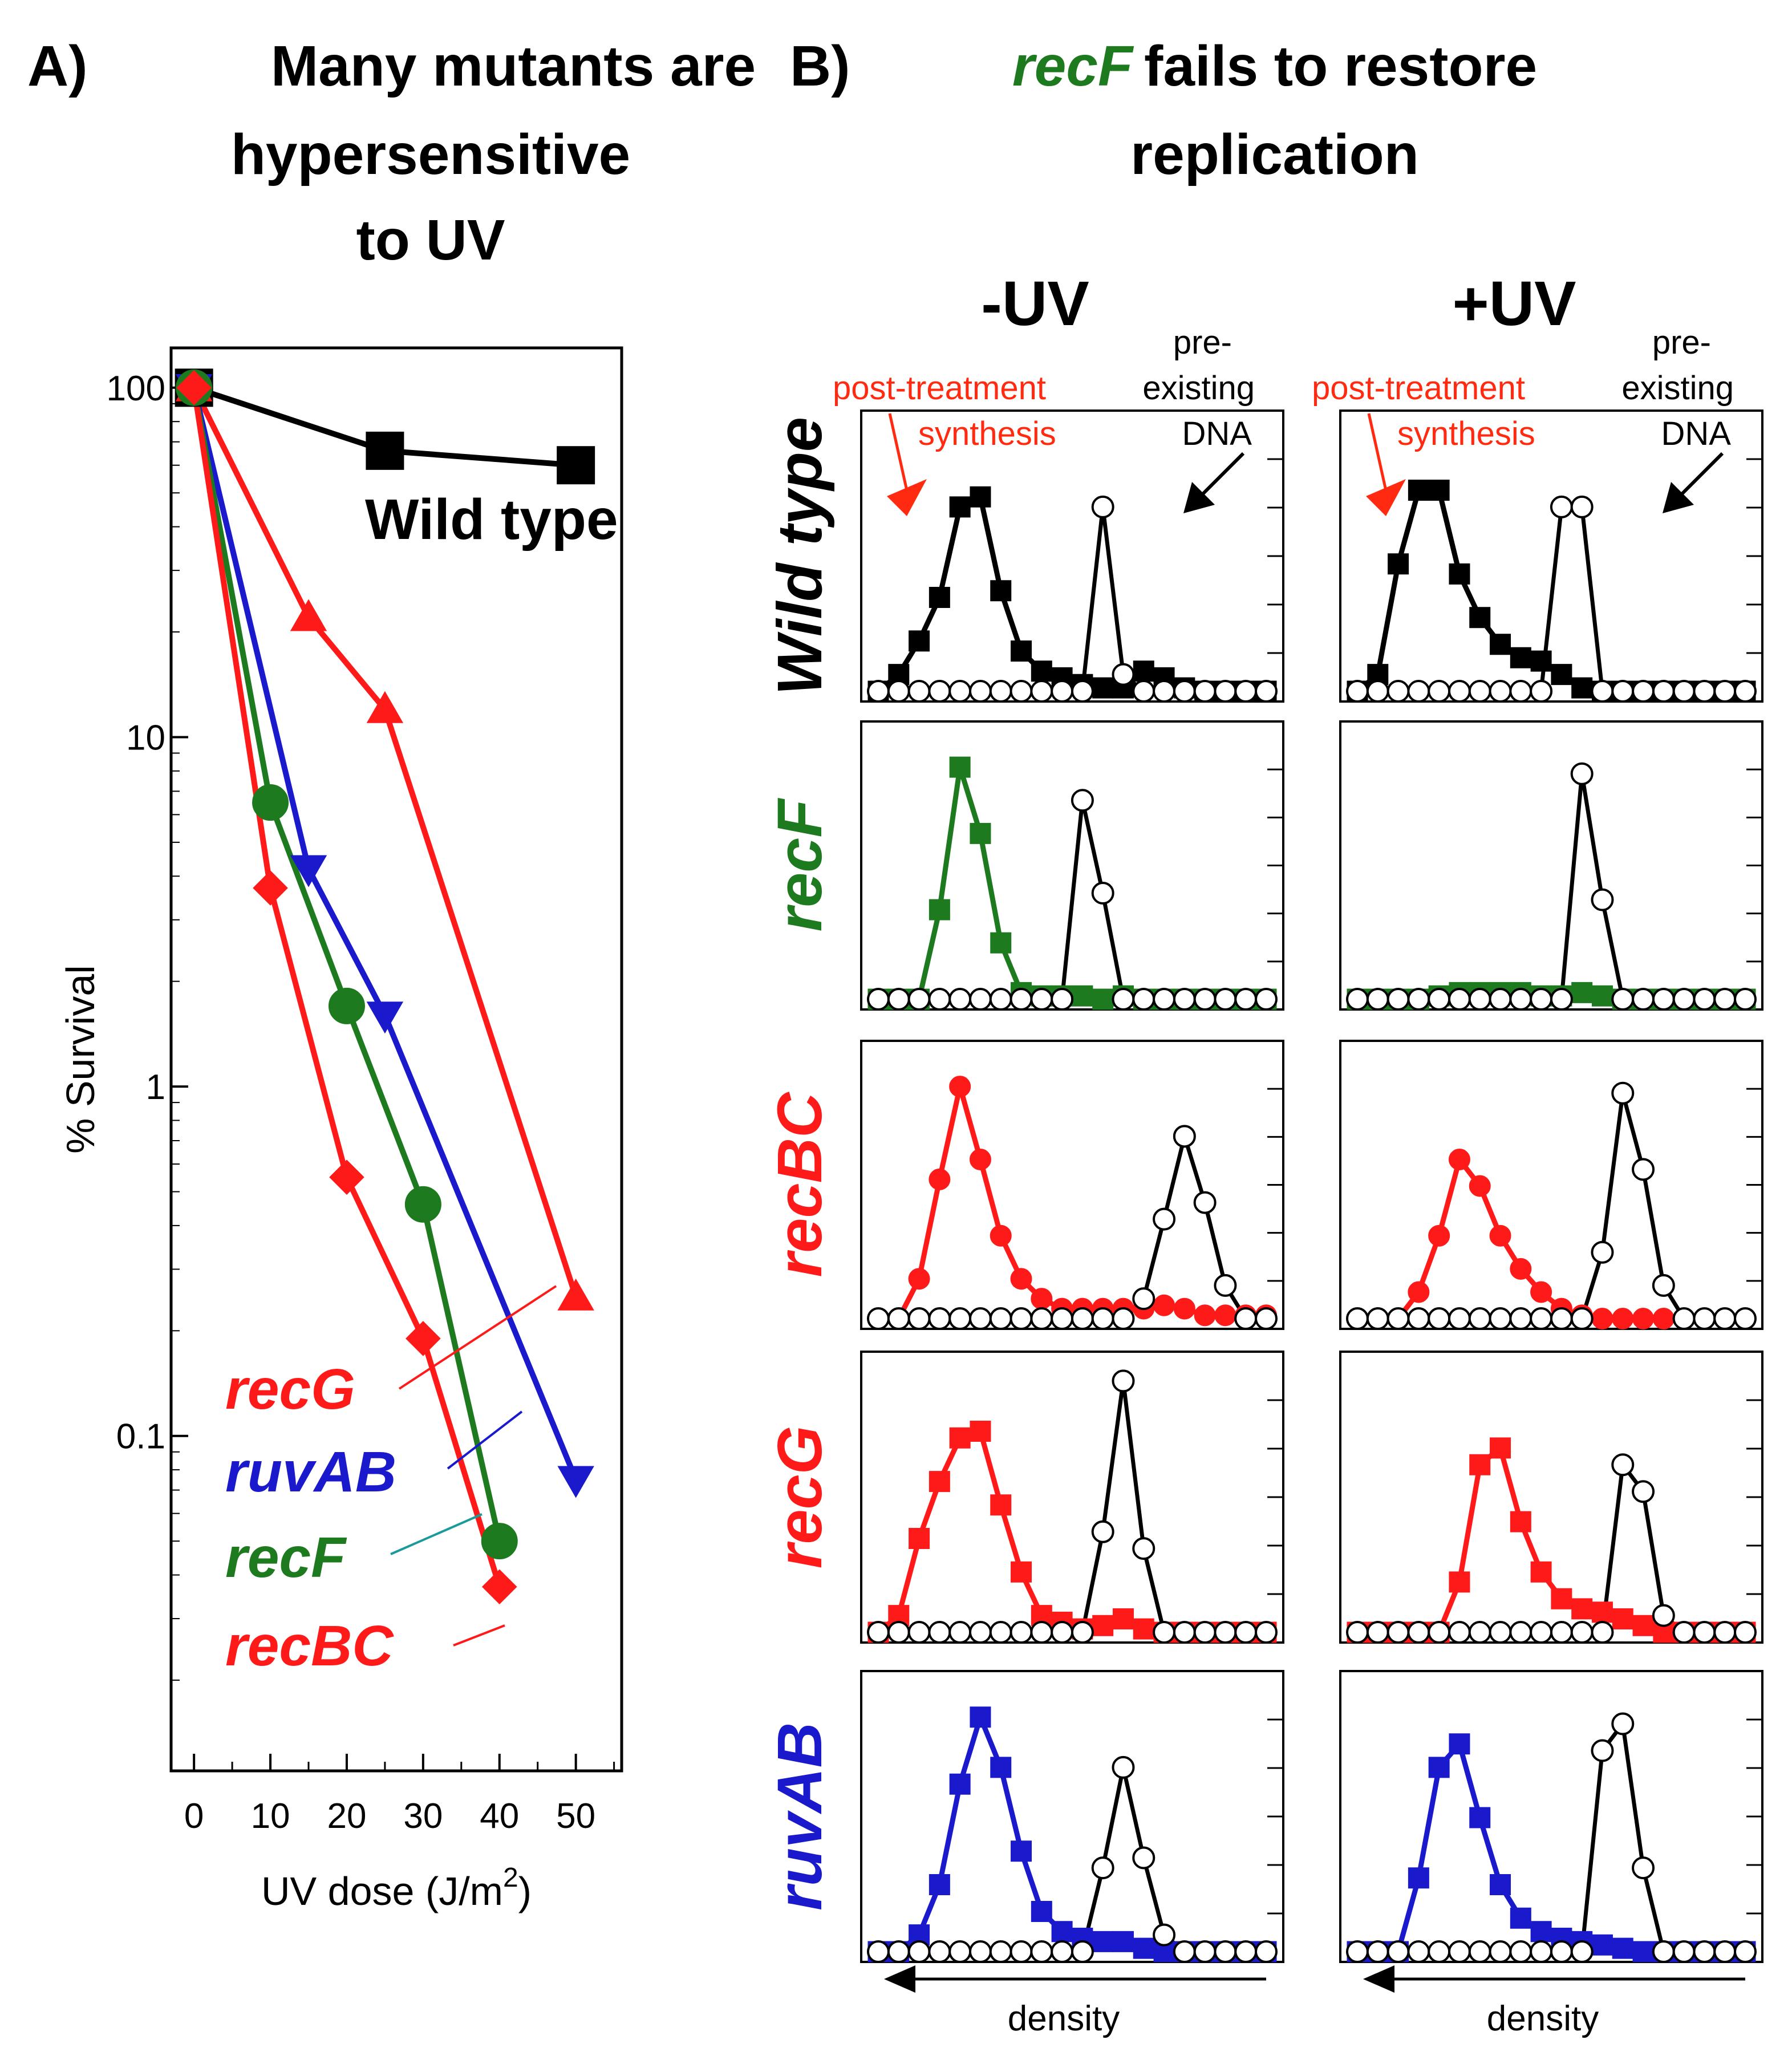  Describe the element at coordinates (1044, 420) in the screenshot. I see `annotation-group-minus-uv: post-treatment synthesis pre-existing DNA` at that location.